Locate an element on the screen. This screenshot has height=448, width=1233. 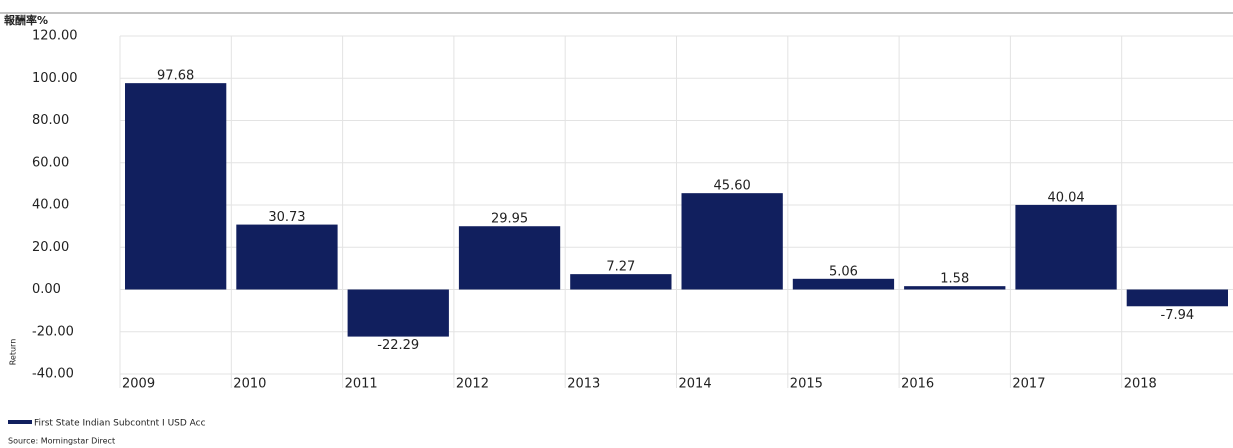
x-tick-label: 2017 is located at coordinates (1028, 384).